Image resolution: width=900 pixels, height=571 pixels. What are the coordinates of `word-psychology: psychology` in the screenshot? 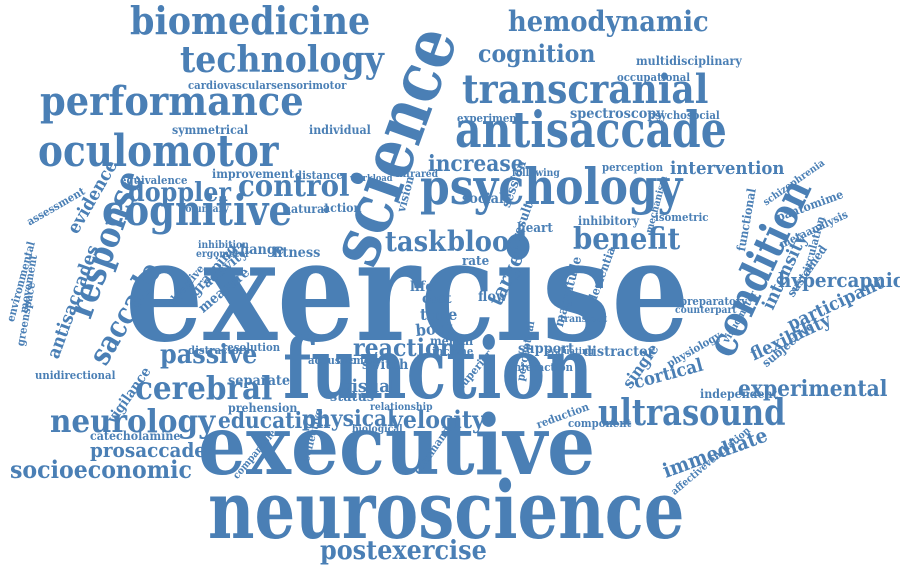 It's located at (551, 186).